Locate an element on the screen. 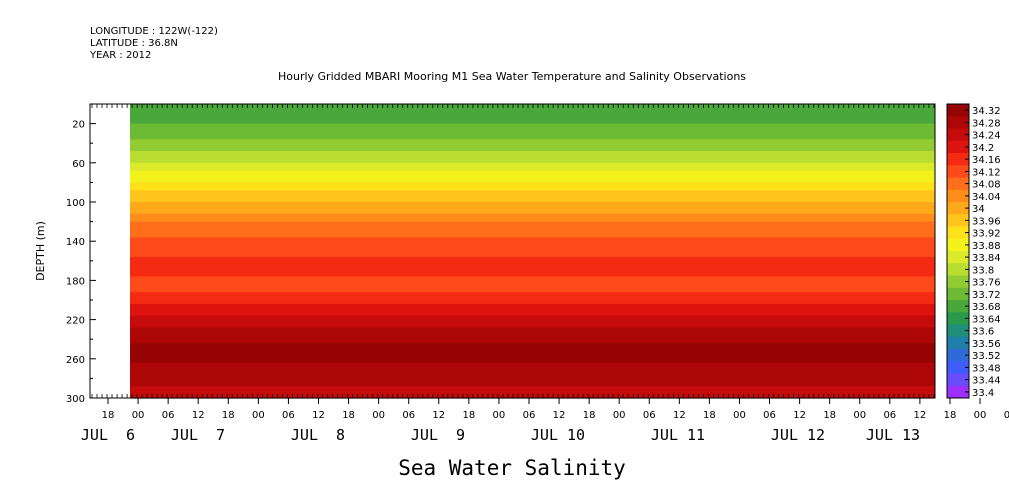 This screenshot has height=504, width=1009. colorbar-label: 34.08 is located at coordinates (986, 185).